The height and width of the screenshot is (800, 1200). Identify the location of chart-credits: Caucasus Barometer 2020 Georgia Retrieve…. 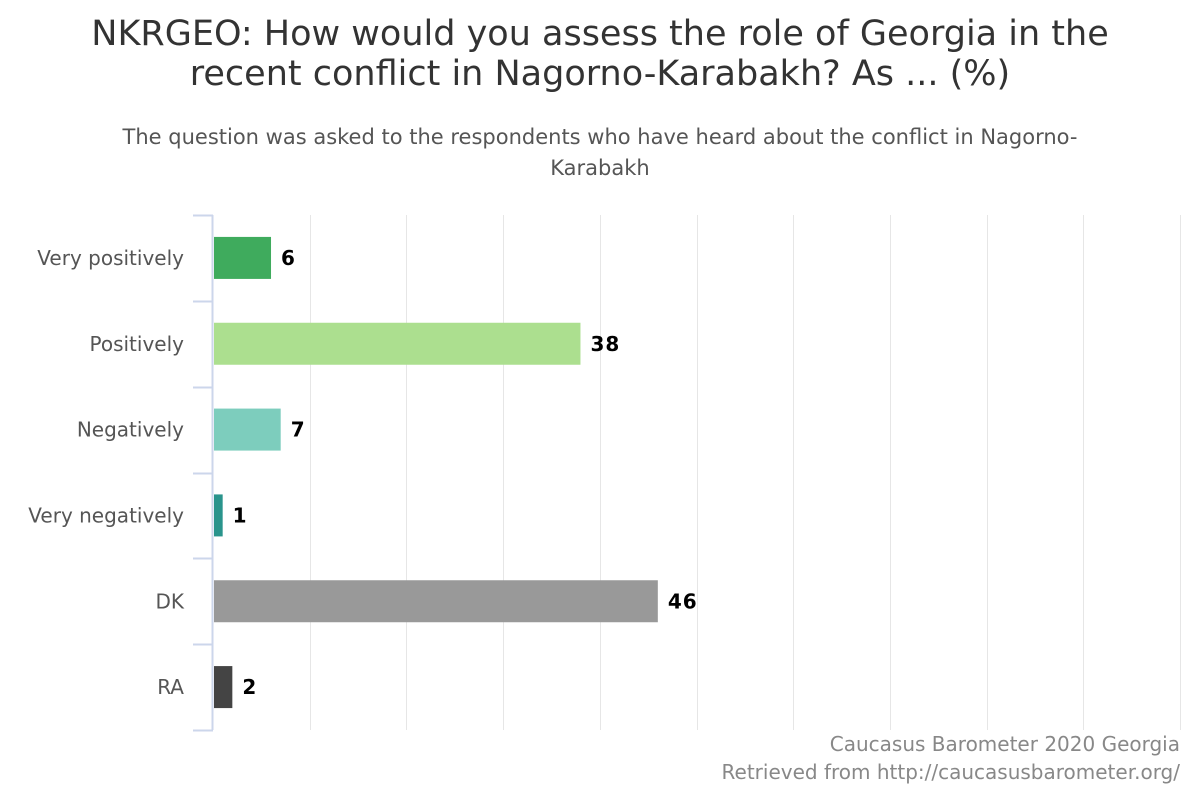
(951, 758).